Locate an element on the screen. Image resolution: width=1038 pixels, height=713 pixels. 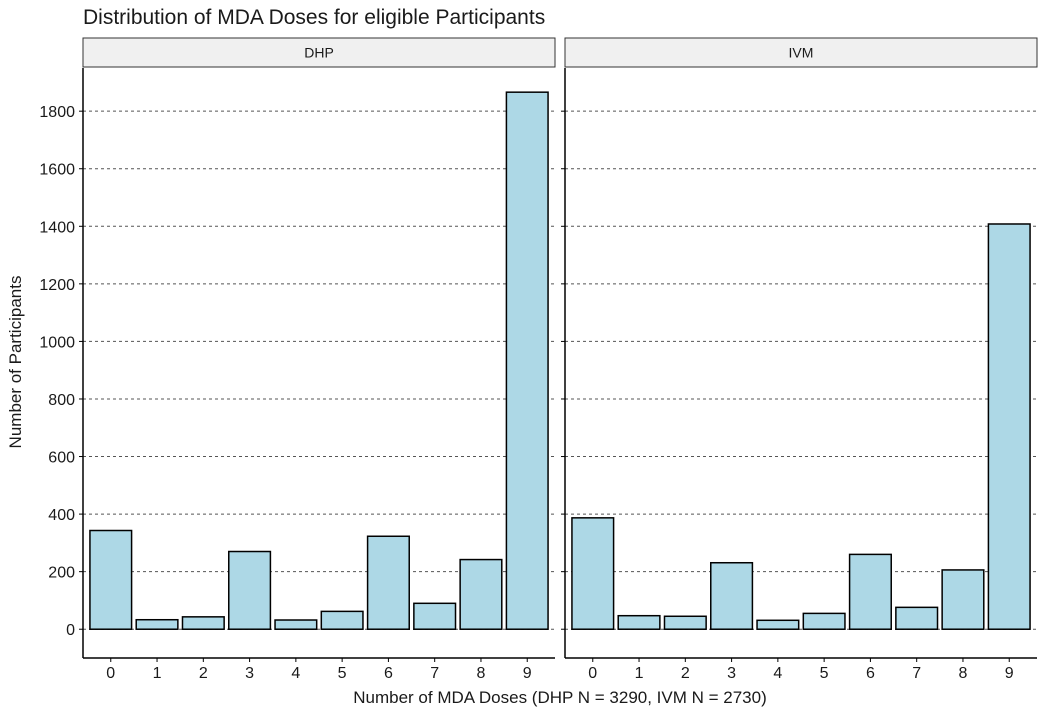
y-tick-label: 1400 is located at coordinates (57, 227).